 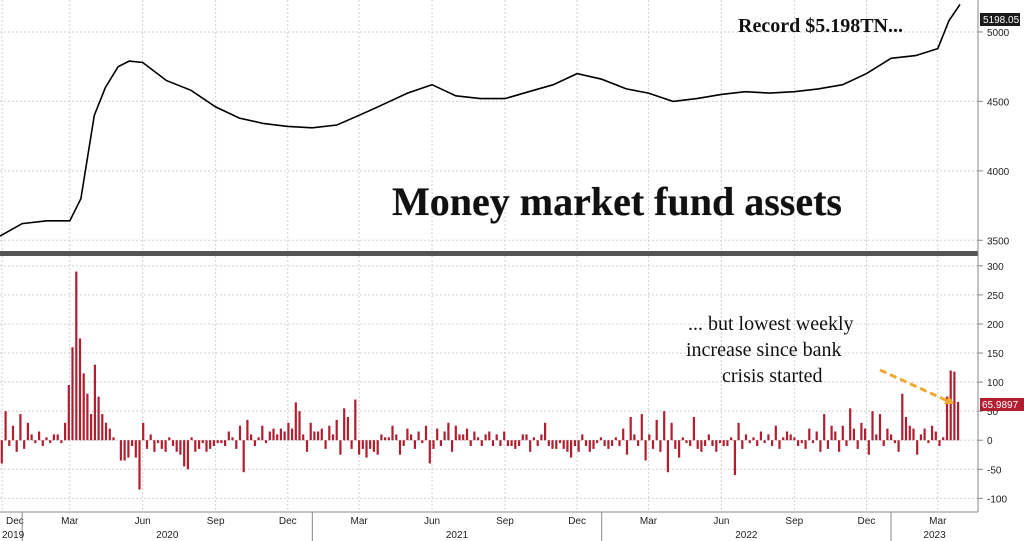 I want to click on bottom-tick-label: 0, so click(x=990, y=441).